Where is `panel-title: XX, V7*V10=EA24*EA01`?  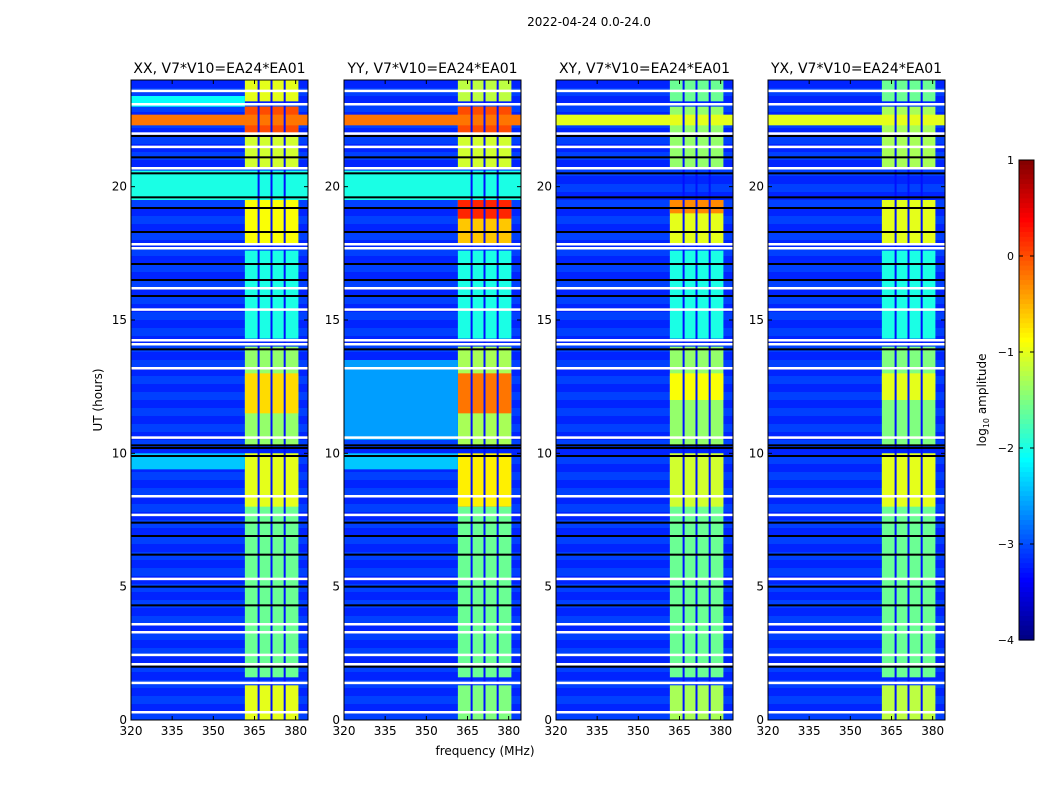
panel-title: XX, V7*V10=EA24*EA01 is located at coordinates (219, 69).